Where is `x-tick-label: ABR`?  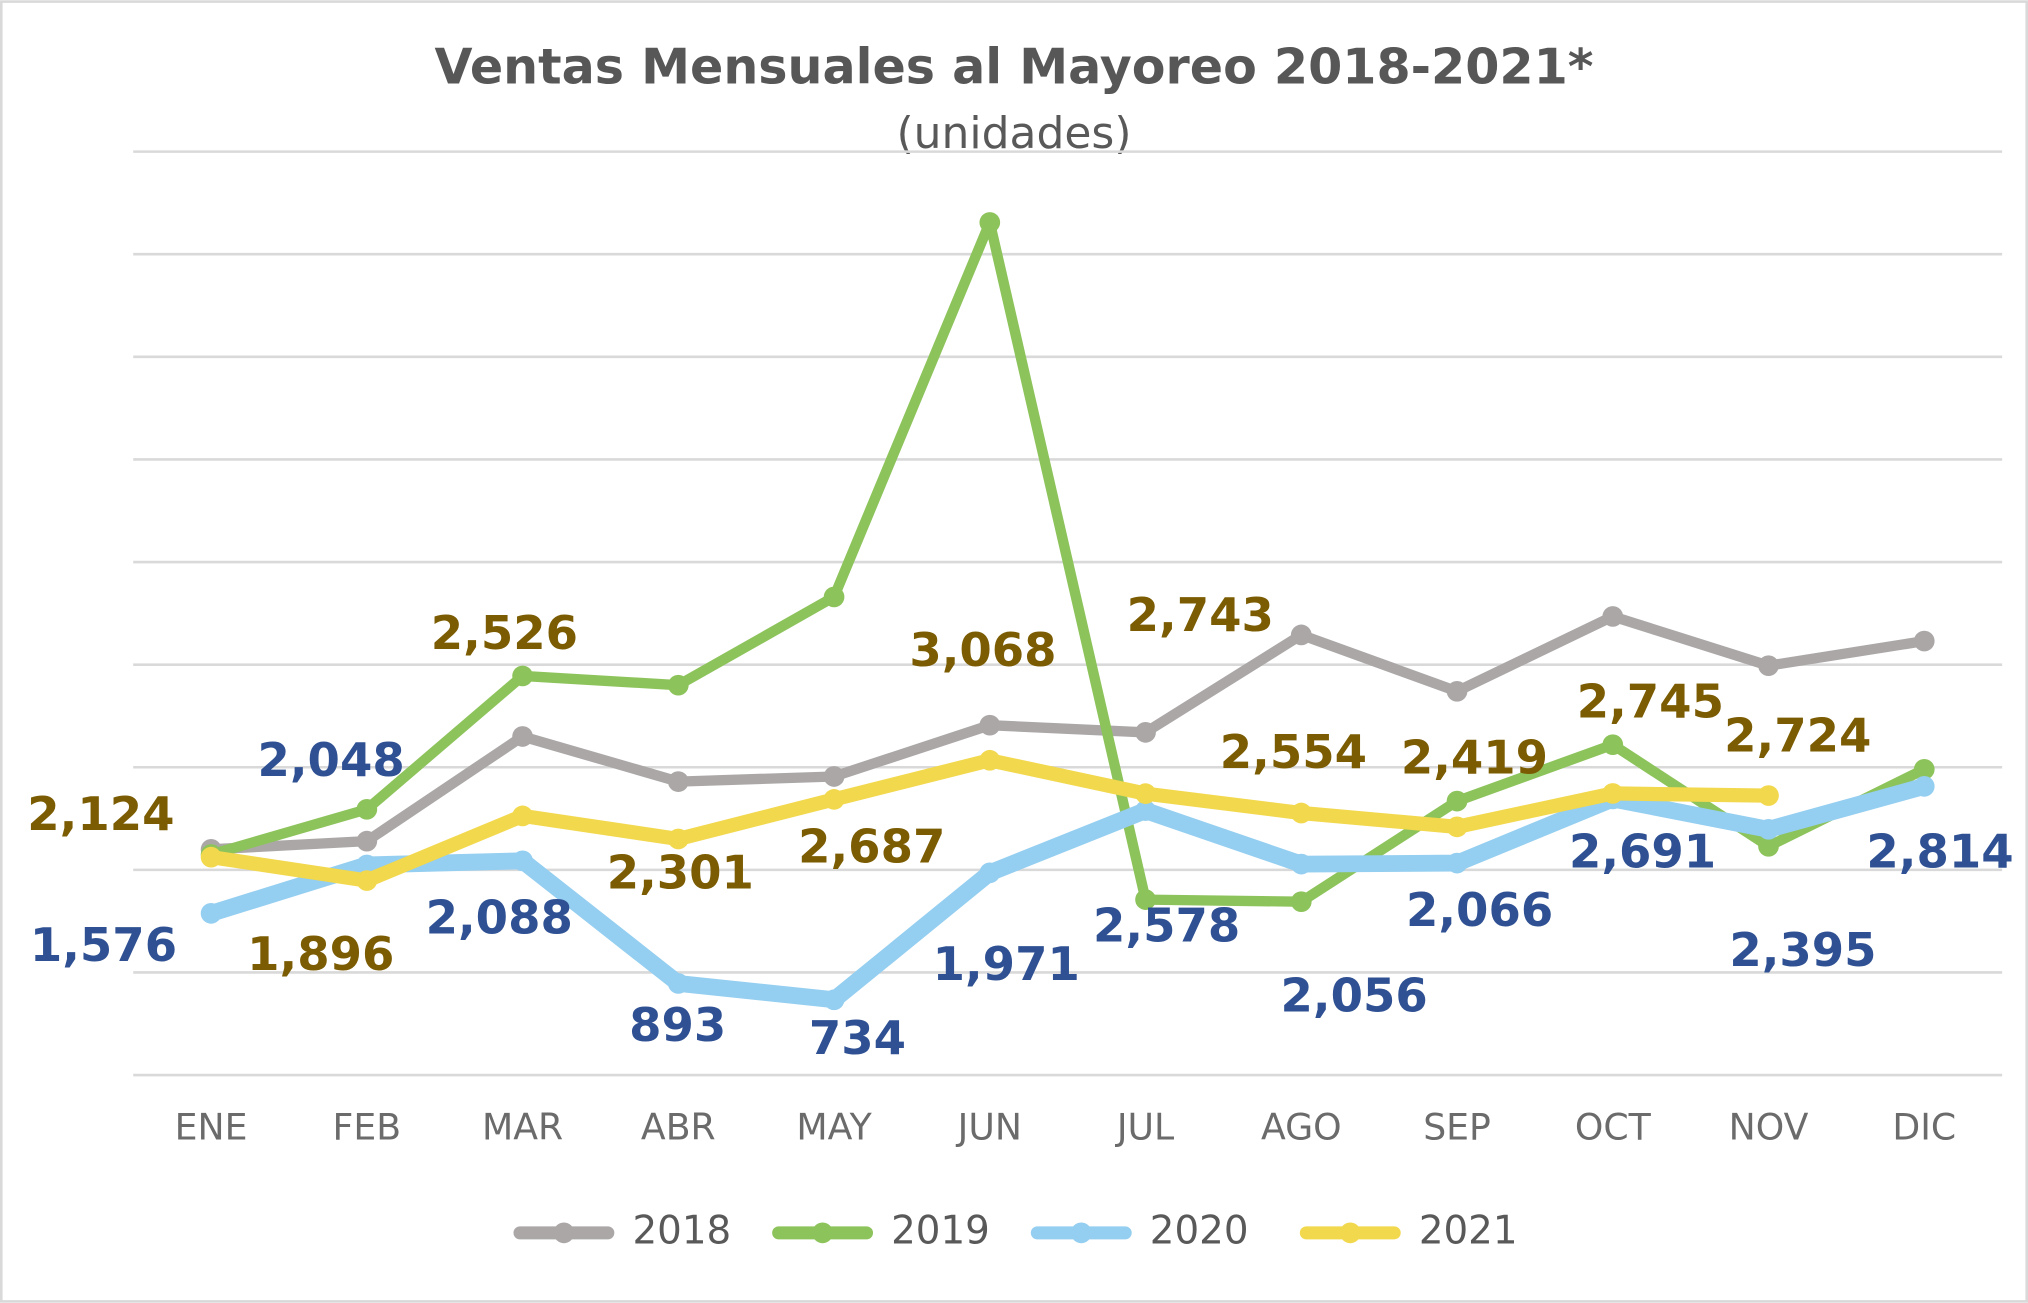 x-tick-label: ABR is located at coordinates (678, 1126).